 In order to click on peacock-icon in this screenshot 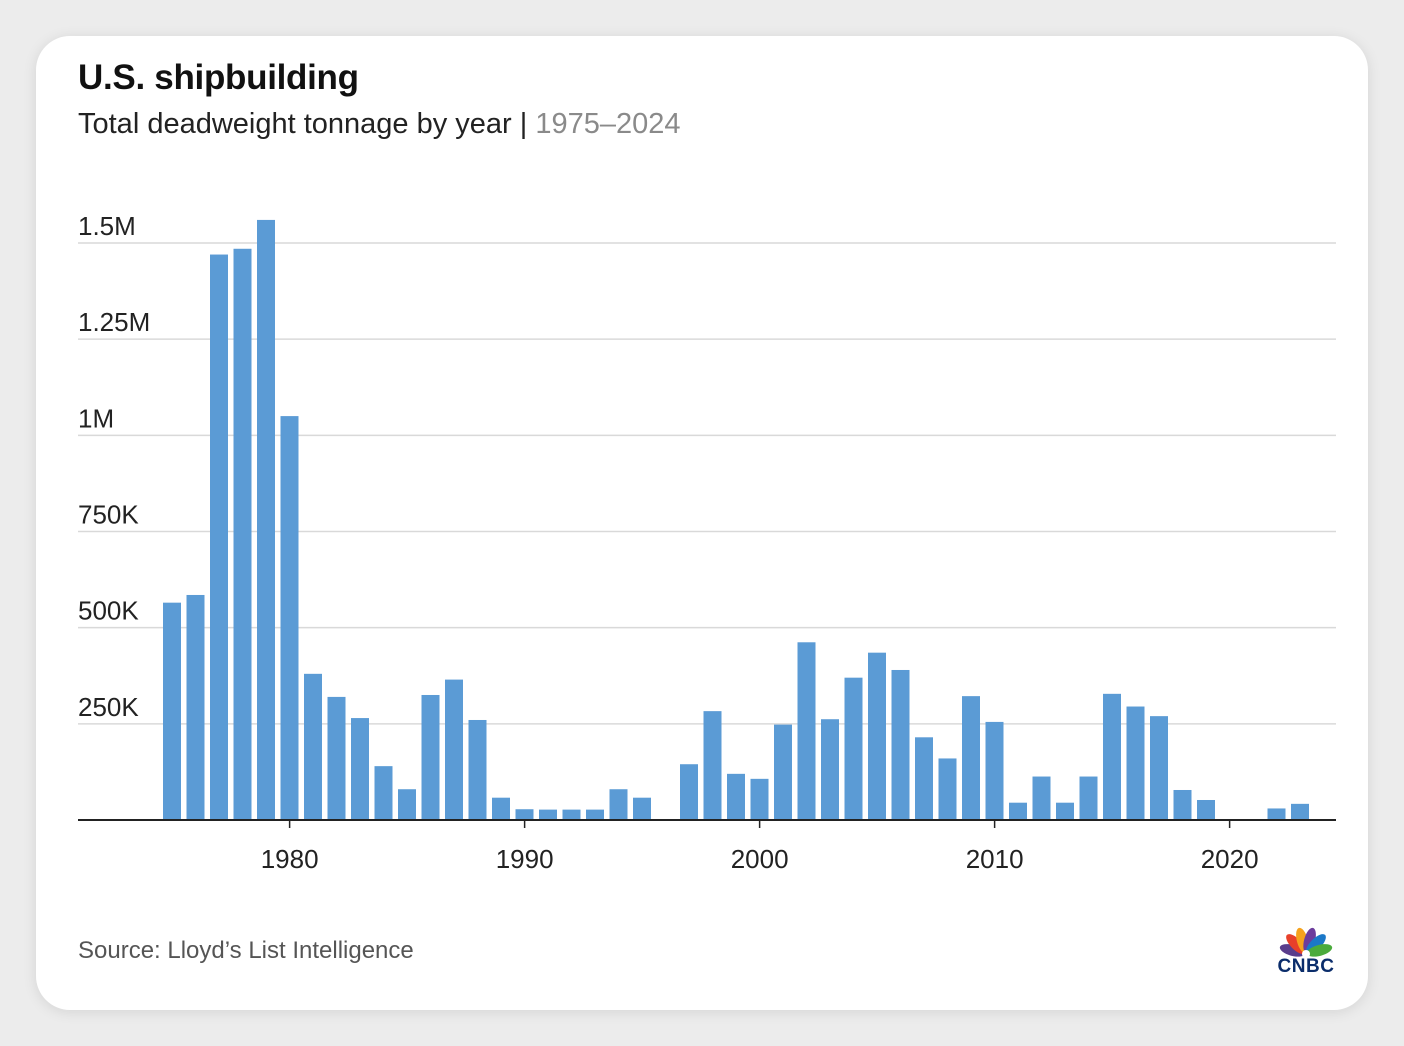, I will do `click(1306, 942)`.